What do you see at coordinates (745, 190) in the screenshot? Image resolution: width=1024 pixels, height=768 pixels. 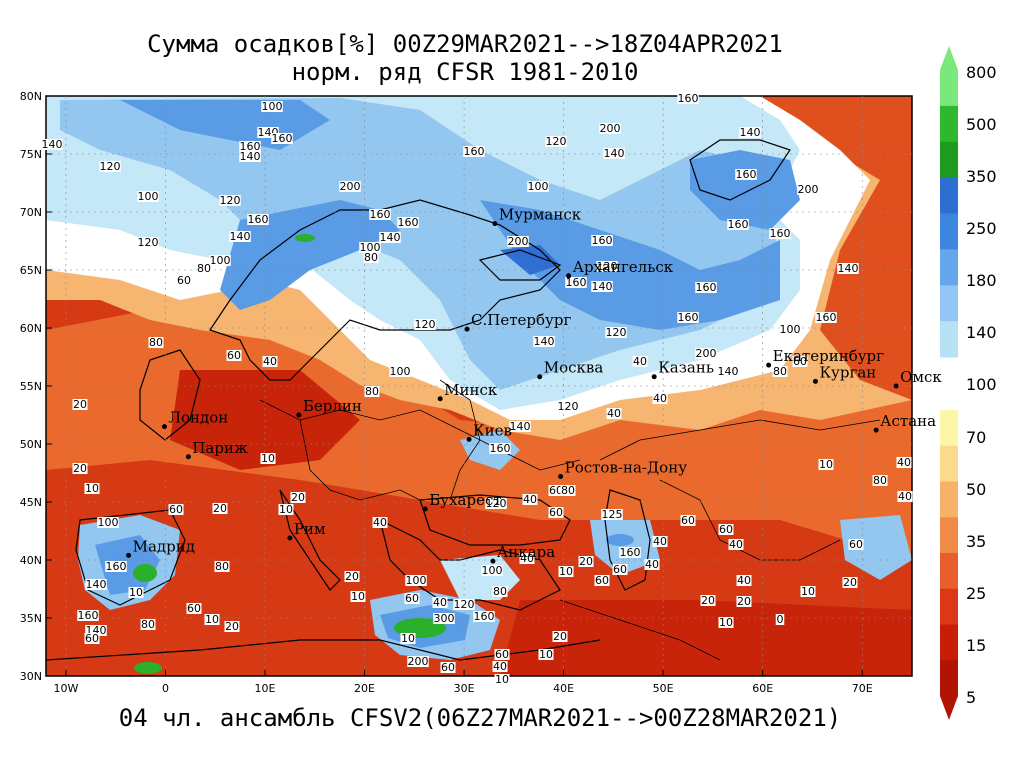 I see `blue-zone-novaya` at bounding box center [745, 190].